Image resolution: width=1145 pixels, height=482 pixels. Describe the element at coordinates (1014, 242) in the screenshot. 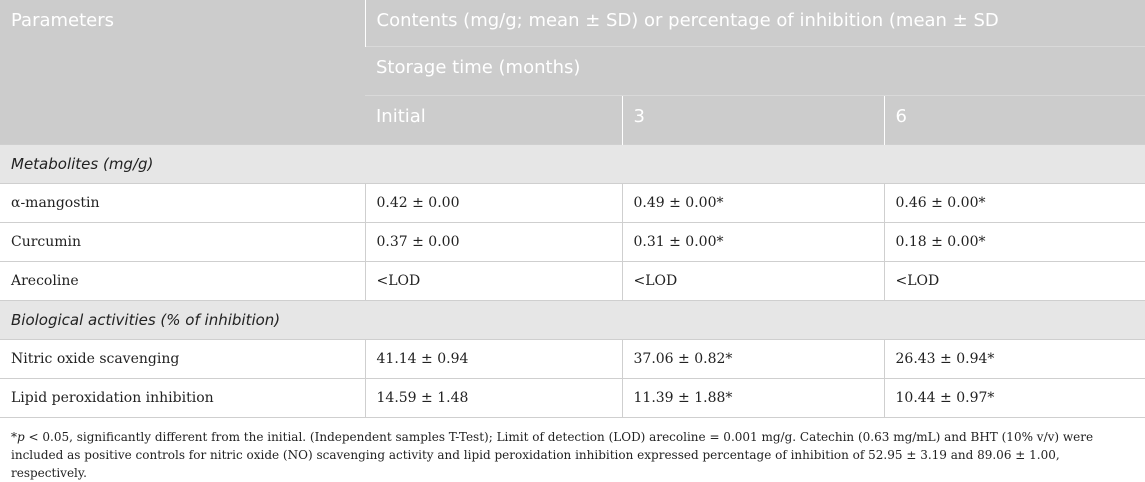

I see `value-cell: 0.18 ± 0.00*` at that location.